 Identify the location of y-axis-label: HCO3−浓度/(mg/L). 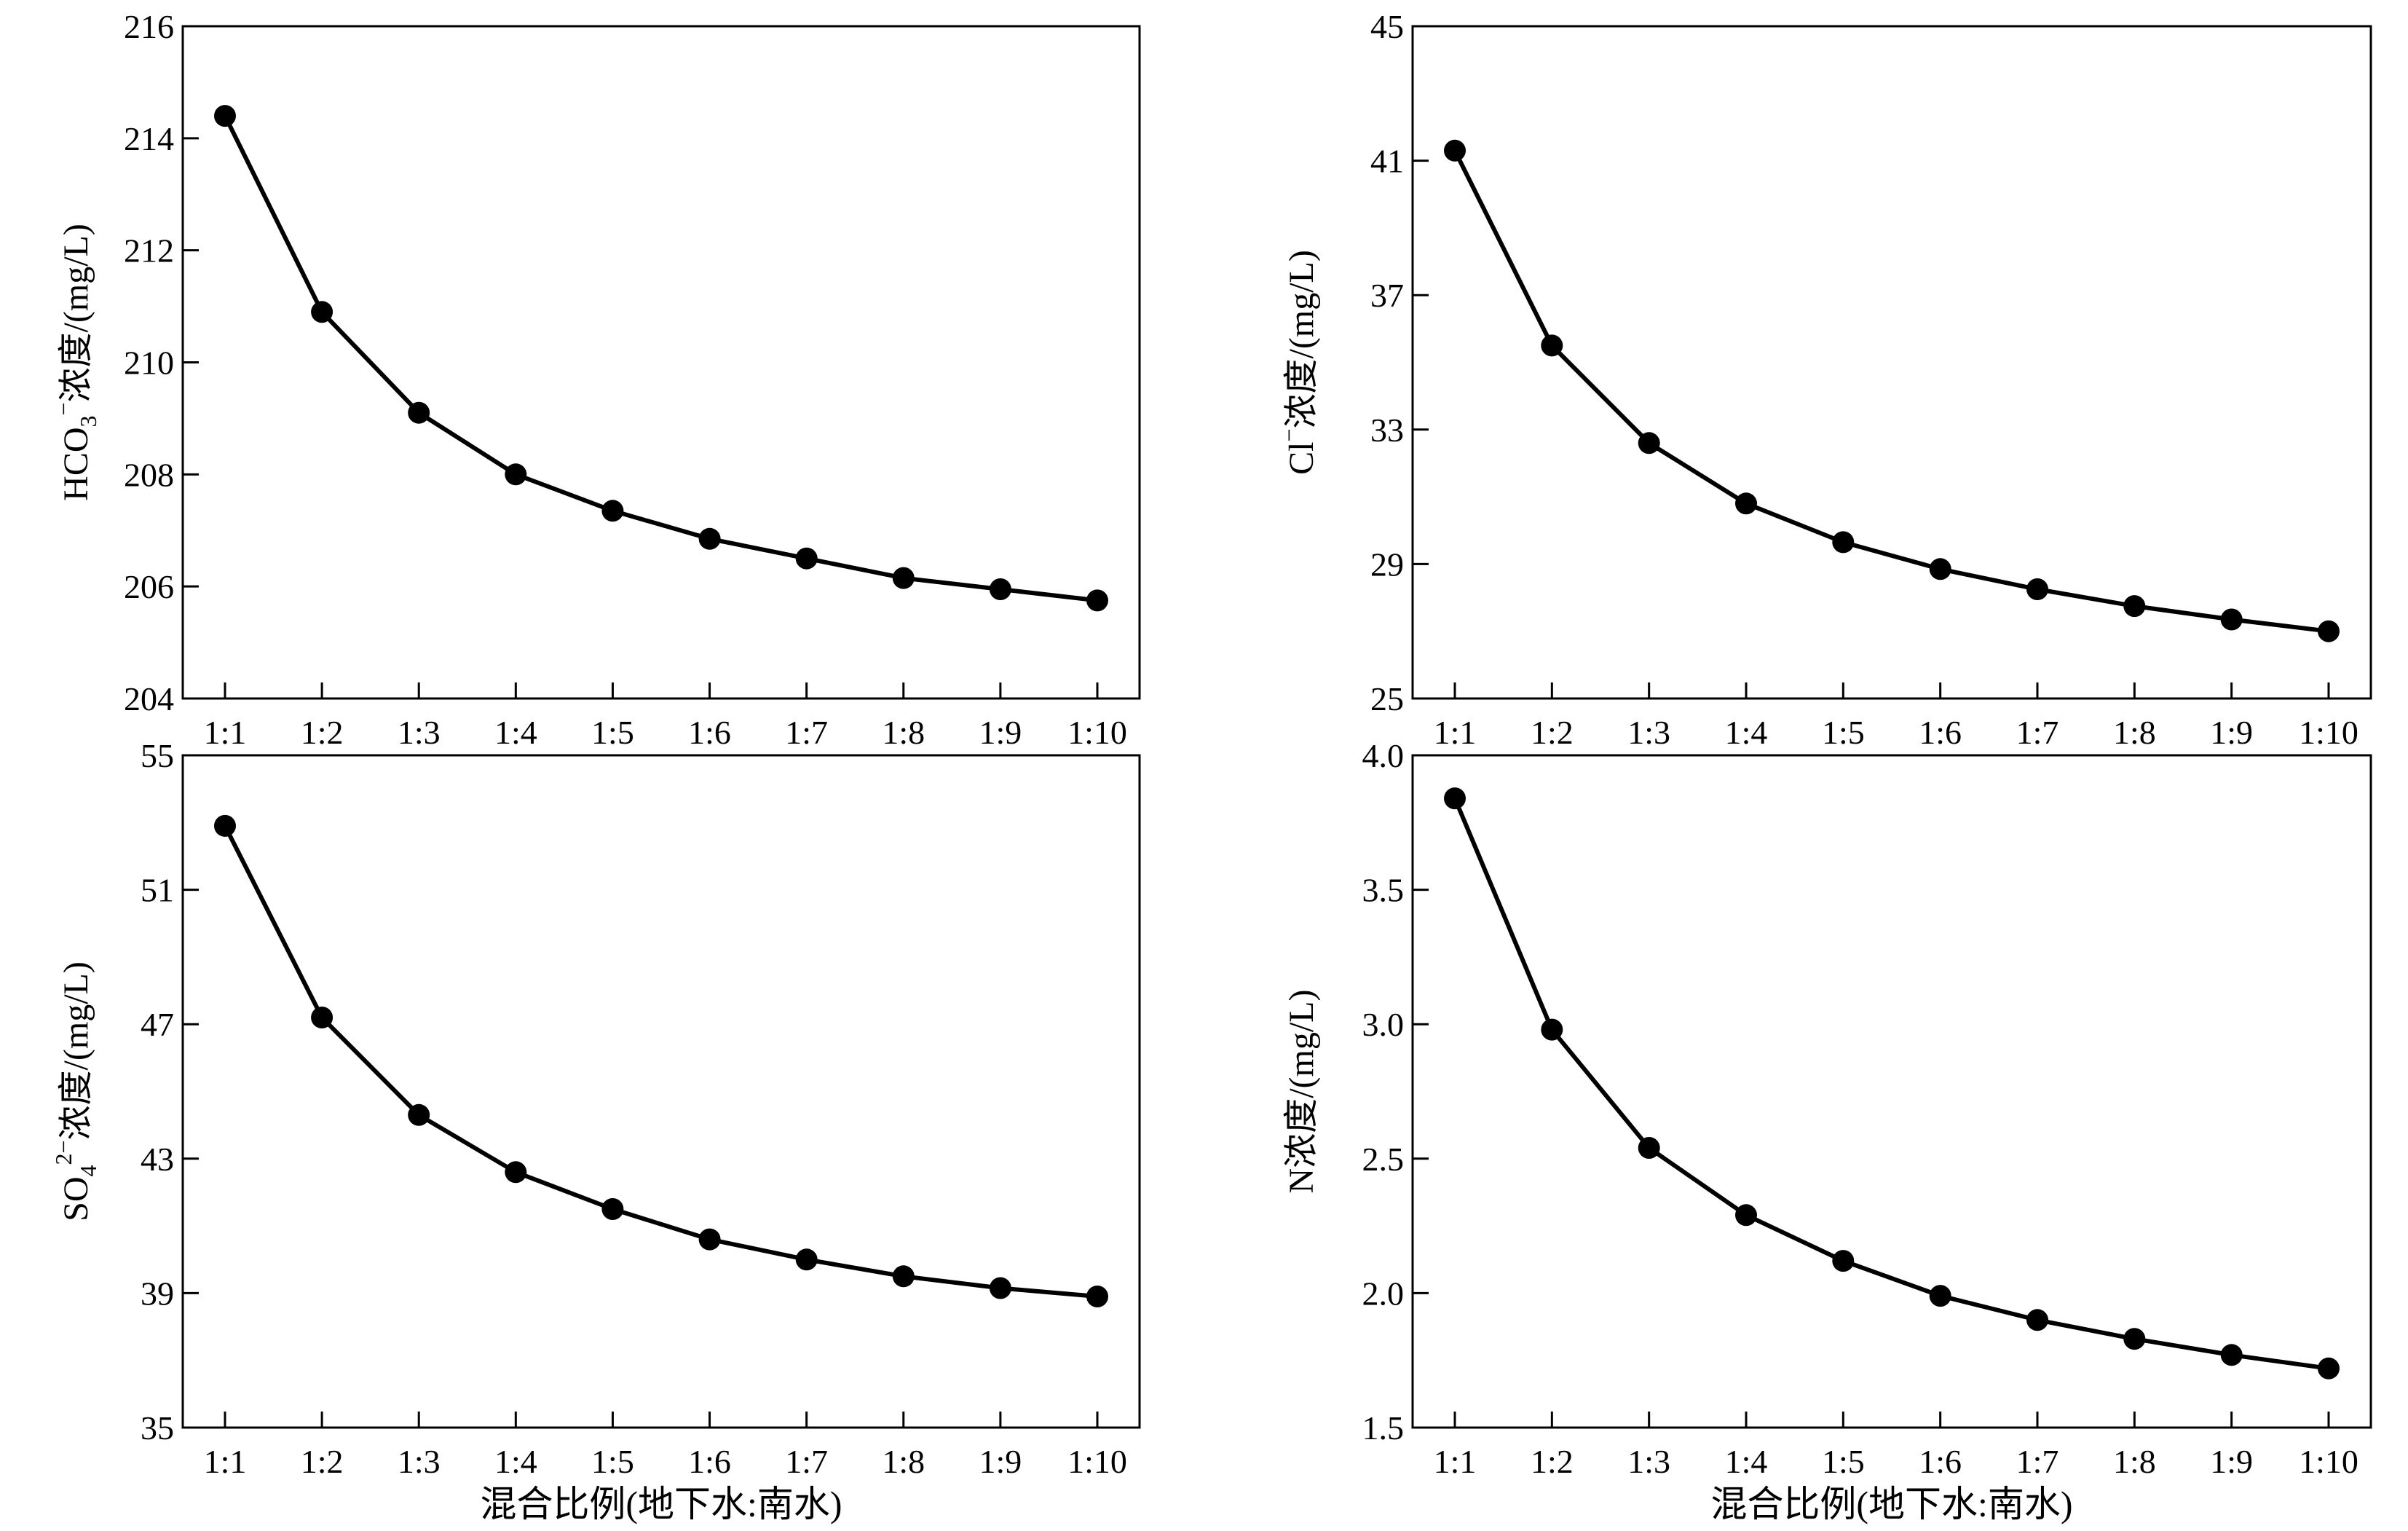
(75, 362).